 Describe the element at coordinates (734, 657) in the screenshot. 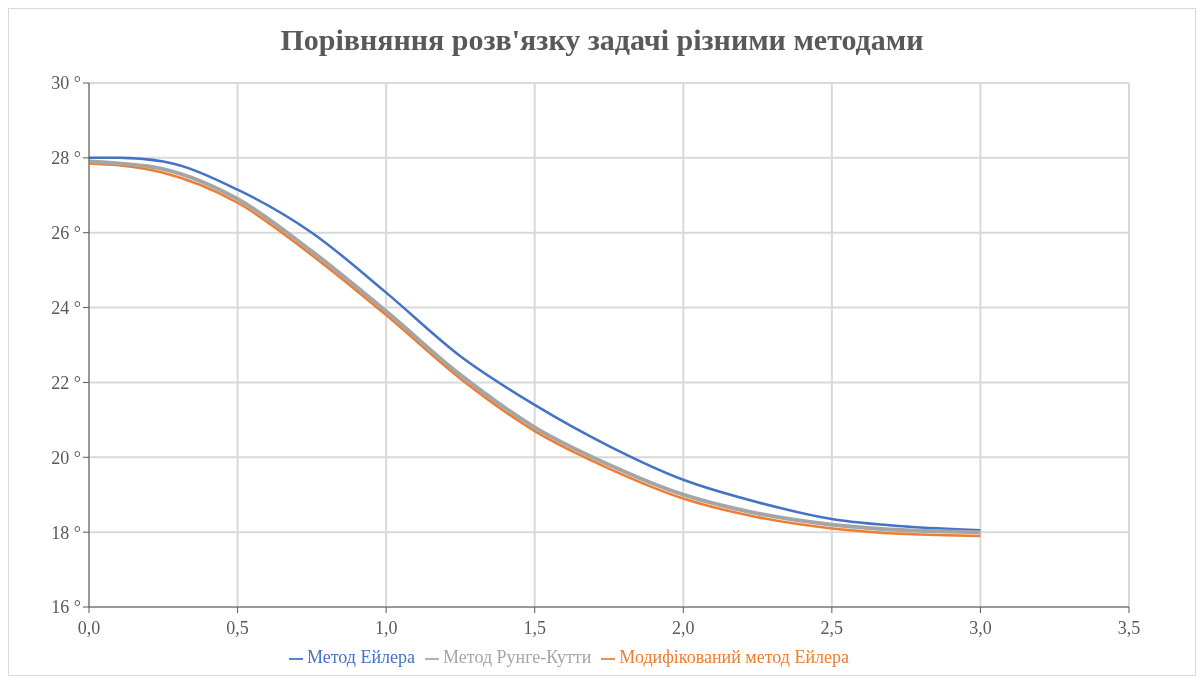

I see `legend-label: Модифікований метод Ейлера` at that location.